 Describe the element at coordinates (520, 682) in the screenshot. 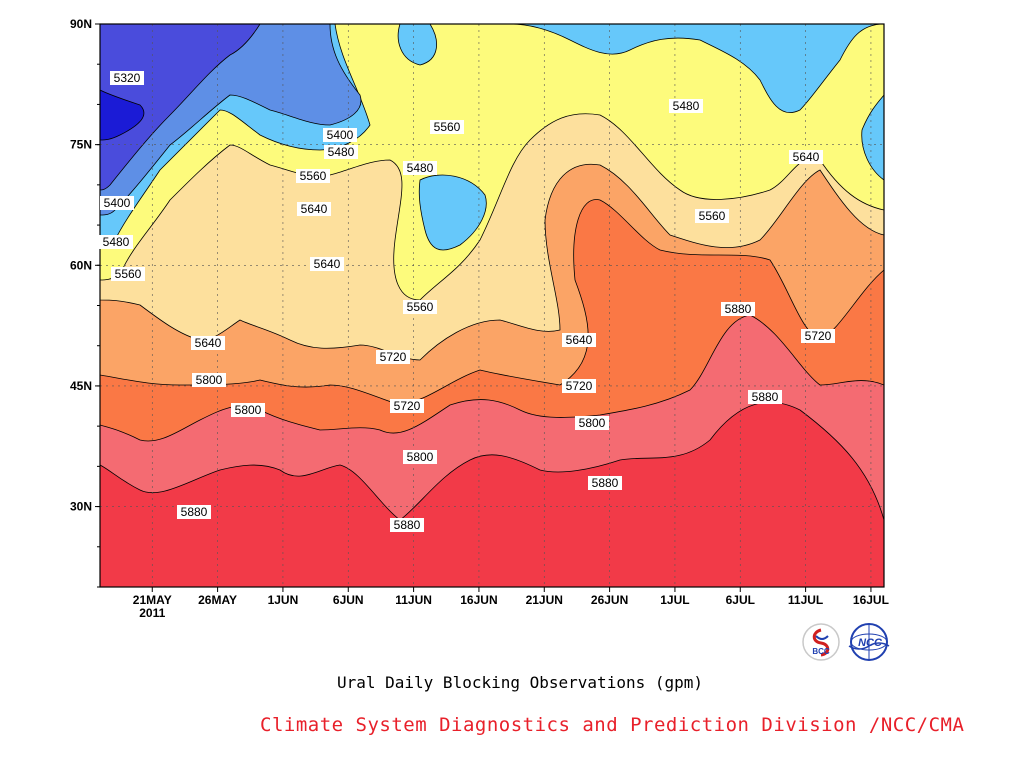

I see `chart-title: Ural Daily Blocking Observations (gpm)` at that location.